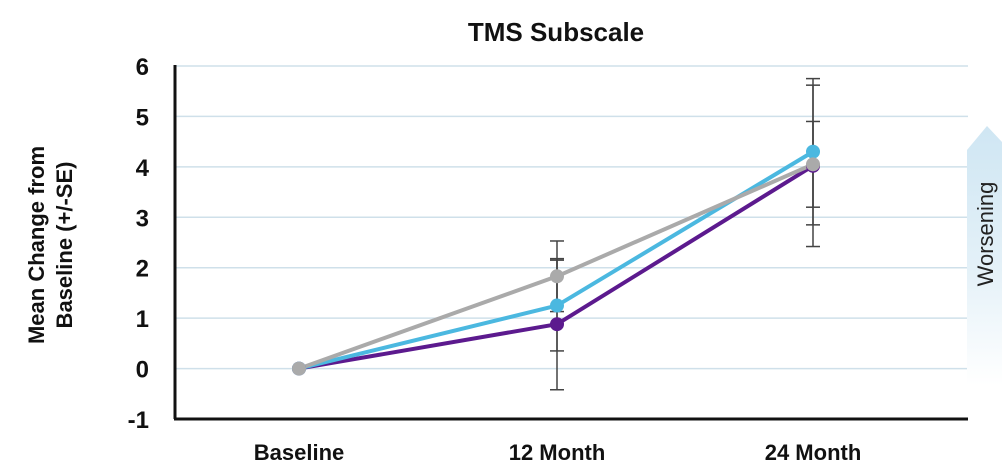 Image resolution: width=1002 pixels, height=468 pixels. What do you see at coordinates (64, 245) in the screenshot?
I see `y-axis-label-line-2: Baseline (+/-SE)` at bounding box center [64, 245].